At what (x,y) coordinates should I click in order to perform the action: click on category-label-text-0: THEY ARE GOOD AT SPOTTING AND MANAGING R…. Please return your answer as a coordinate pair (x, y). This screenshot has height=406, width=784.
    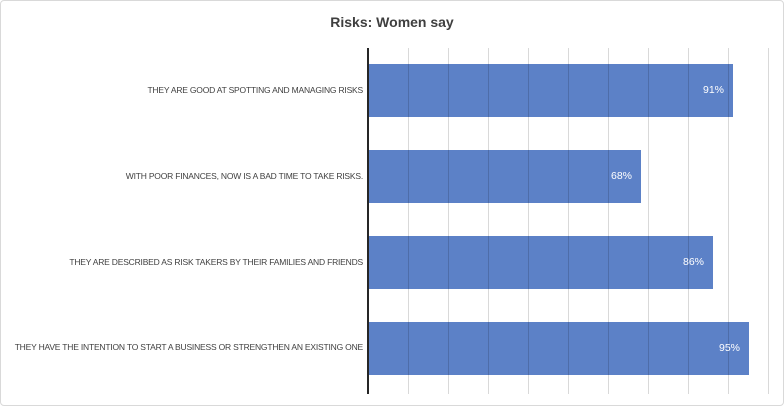
    Looking at the image, I should click on (255, 90).